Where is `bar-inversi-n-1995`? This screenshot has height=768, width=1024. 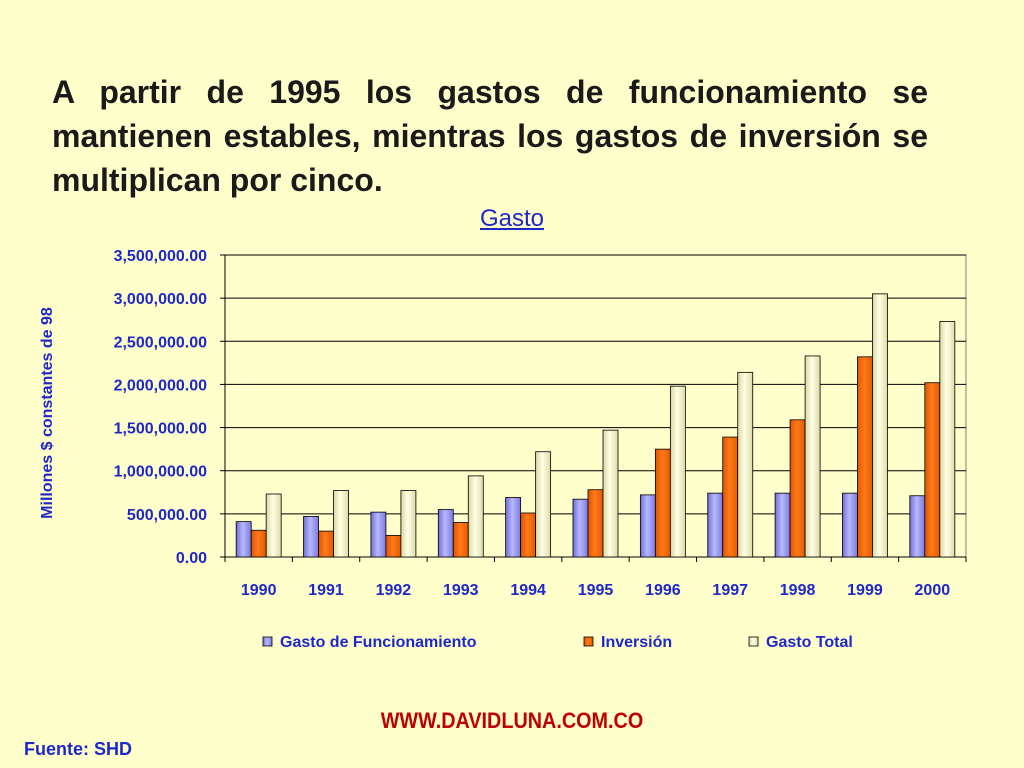 bar-inversi-n-1995 is located at coordinates (595, 523).